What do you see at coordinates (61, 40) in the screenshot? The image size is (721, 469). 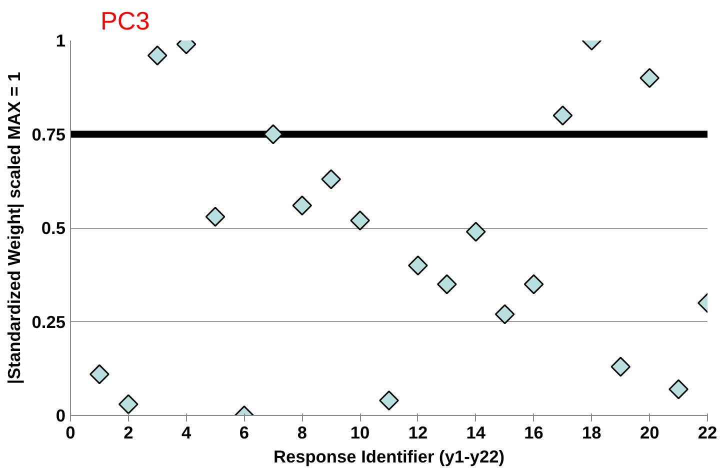 I see `y-tick-label: 1` at bounding box center [61, 40].